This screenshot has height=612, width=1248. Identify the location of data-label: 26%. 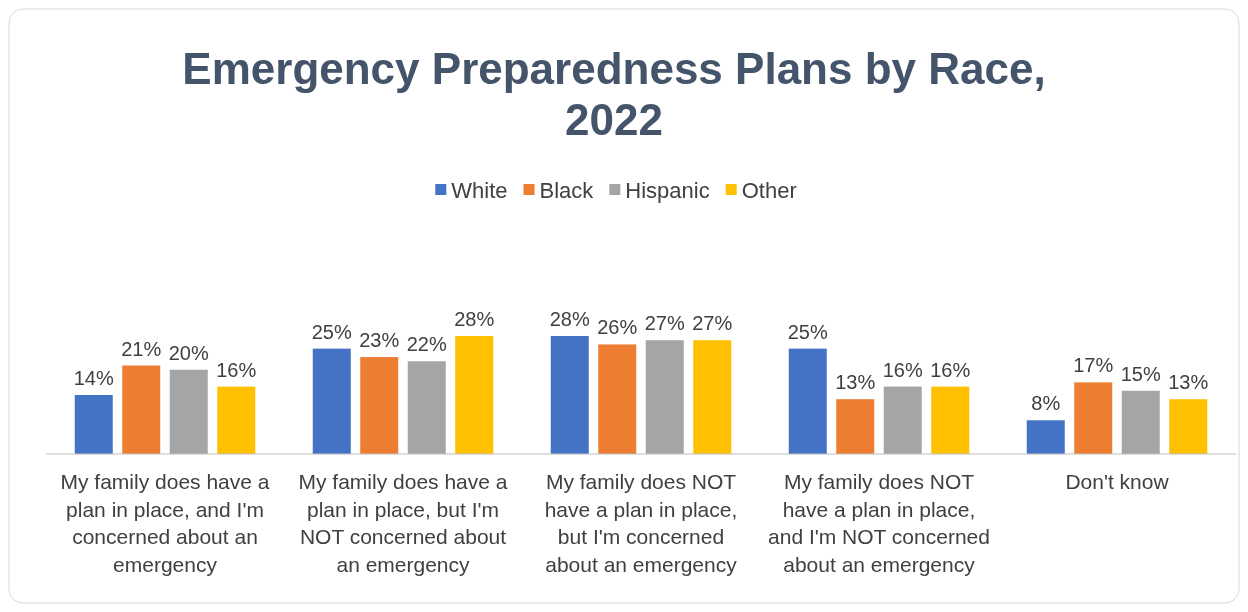
(617, 327).